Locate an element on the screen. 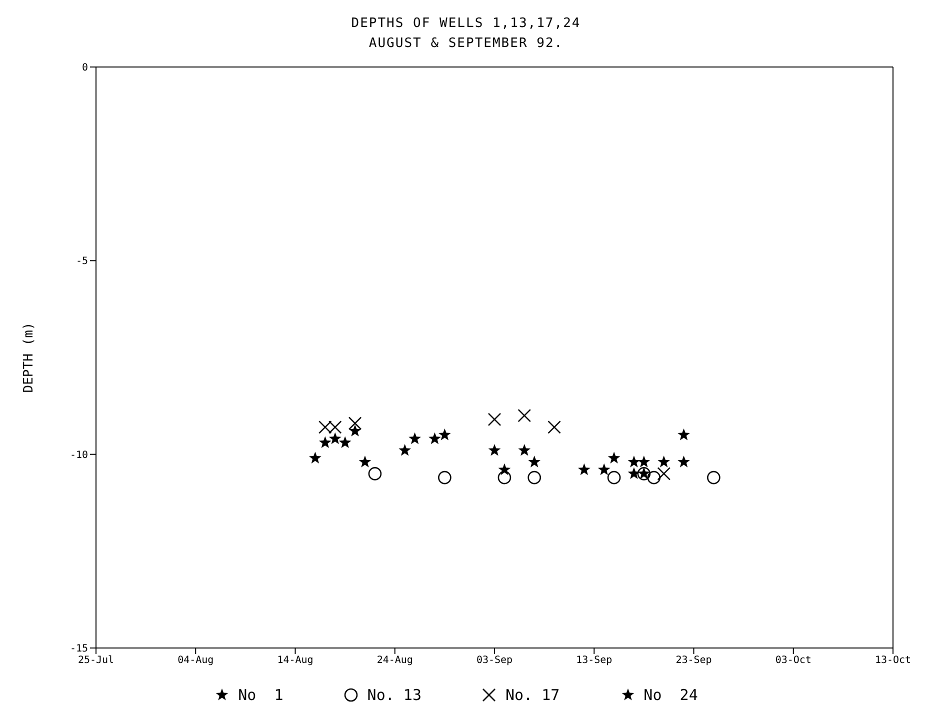  y-tick-label: -5 is located at coordinates (82, 262).